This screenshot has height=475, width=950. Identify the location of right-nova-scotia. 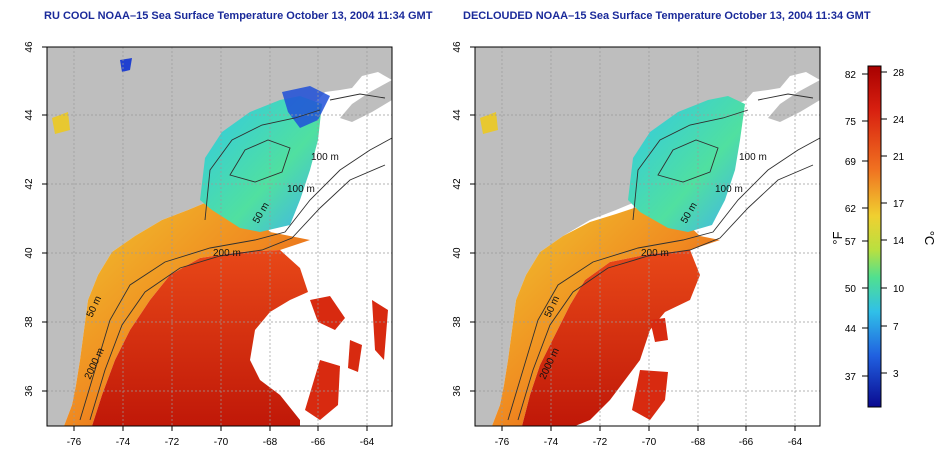
(794, 101).